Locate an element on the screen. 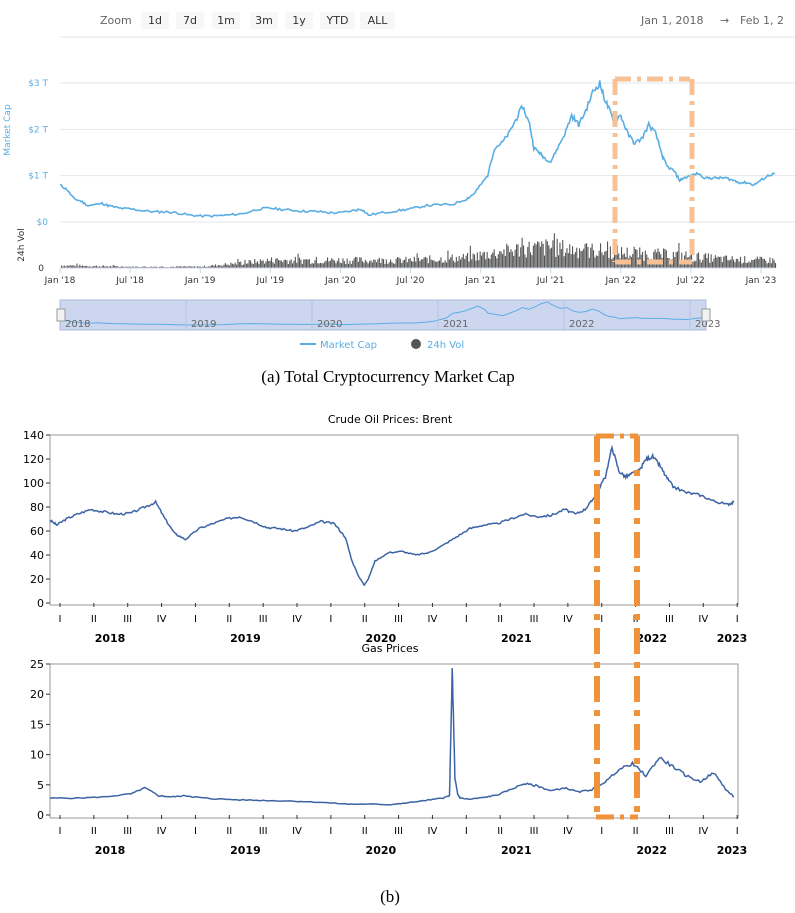 This screenshot has height=913, width=795. navigator-range is located at coordinates (383, 315).